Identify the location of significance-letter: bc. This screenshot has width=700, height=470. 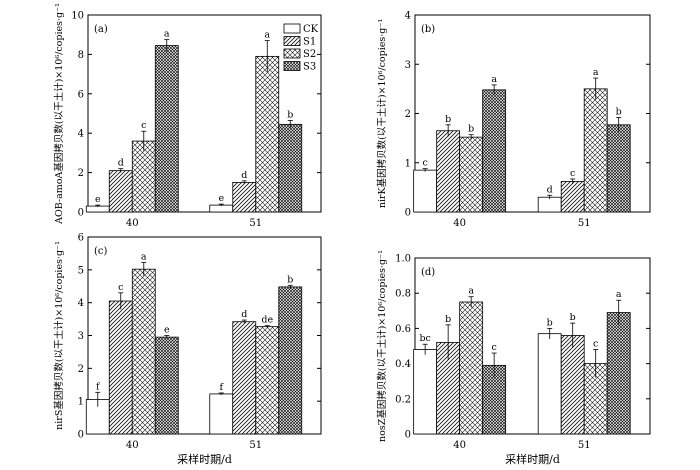
(424, 338).